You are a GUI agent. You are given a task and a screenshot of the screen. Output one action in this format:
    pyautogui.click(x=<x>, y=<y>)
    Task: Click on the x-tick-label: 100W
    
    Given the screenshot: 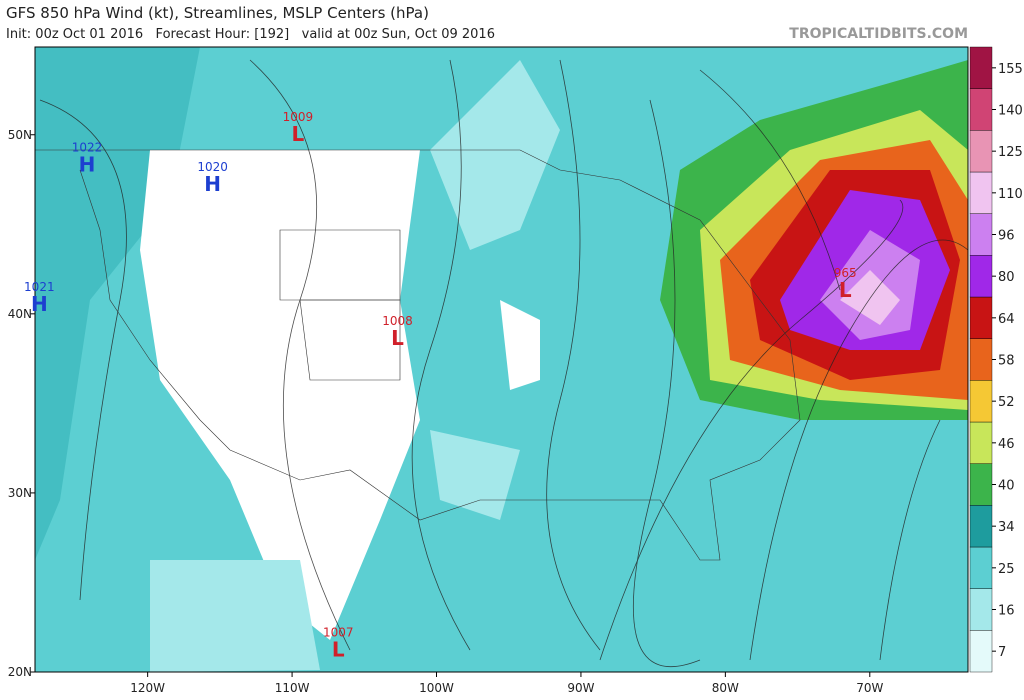 What is the action you would take?
    pyautogui.click(x=436, y=688)
    